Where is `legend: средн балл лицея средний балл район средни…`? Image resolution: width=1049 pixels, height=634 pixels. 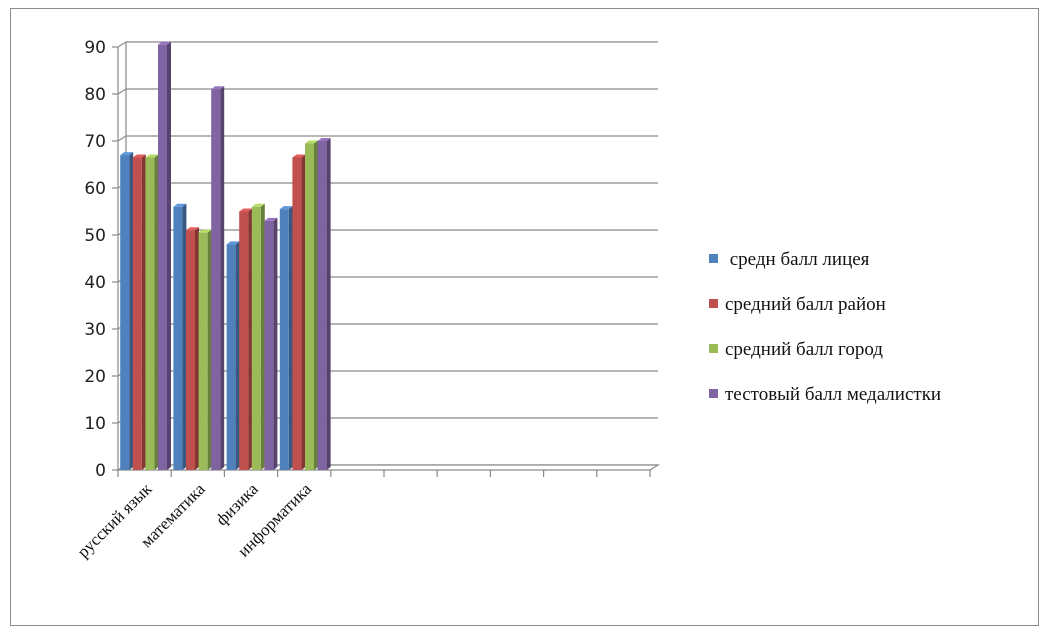
legend: средн балл лицея средний балл район средни… is located at coordinates (825, 327).